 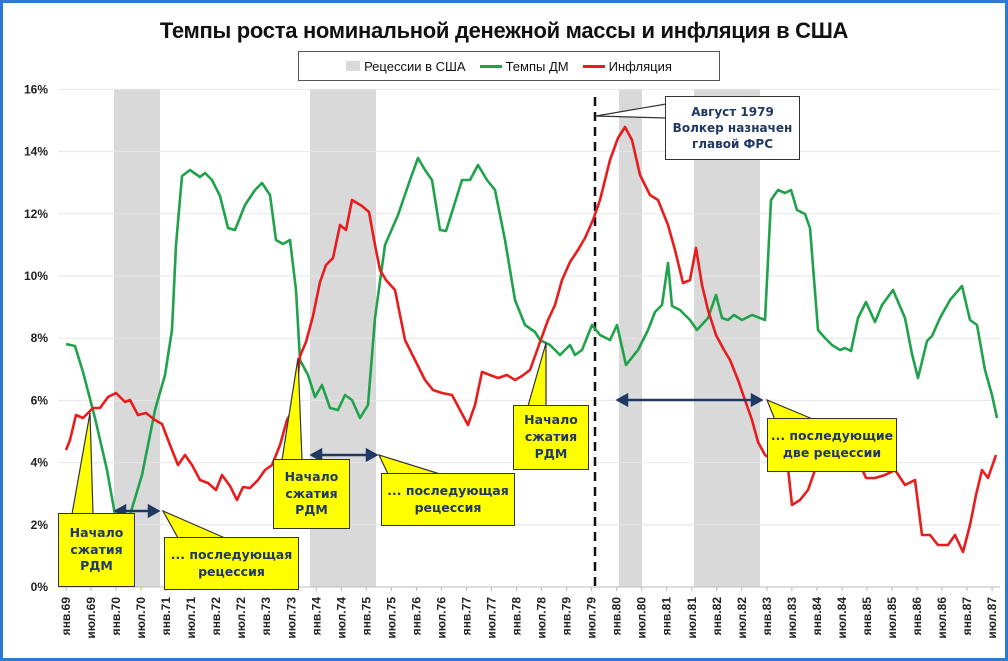 I want to click on x-tick-label: июл.72, so click(x=241, y=618).